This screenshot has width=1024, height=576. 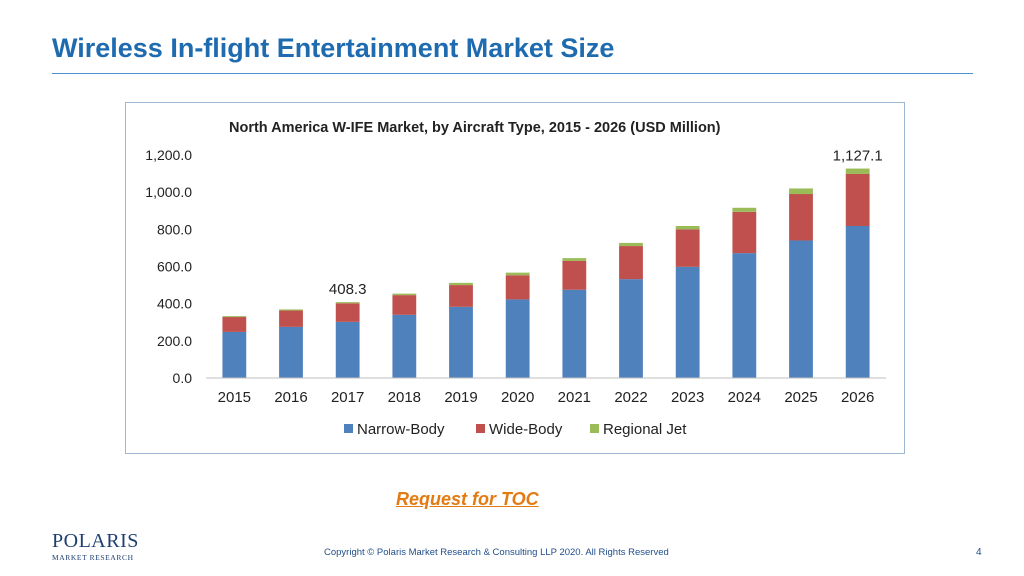 I want to click on legend-label: Regional Jet, so click(x=645, y=429).